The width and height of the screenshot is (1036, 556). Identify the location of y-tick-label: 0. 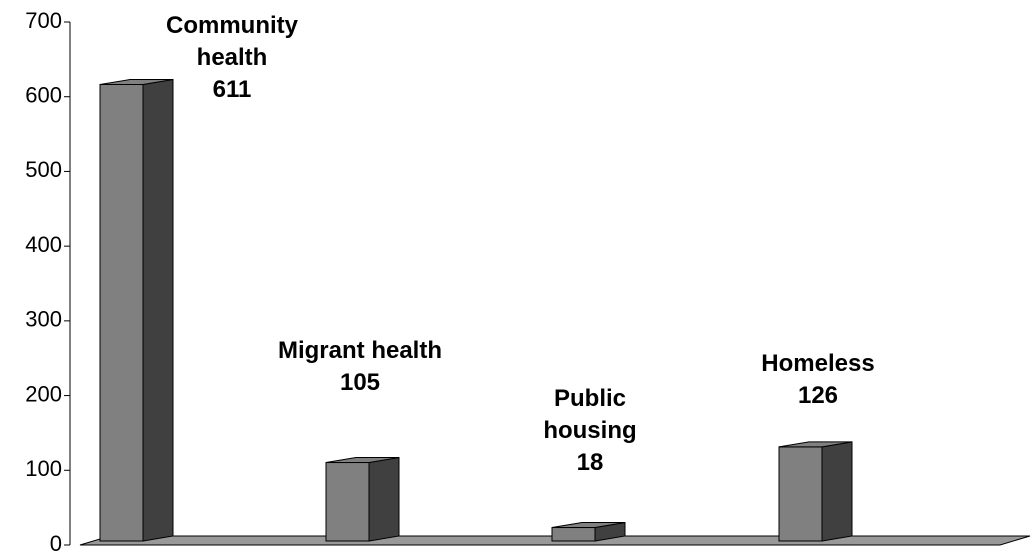
(56, 543).